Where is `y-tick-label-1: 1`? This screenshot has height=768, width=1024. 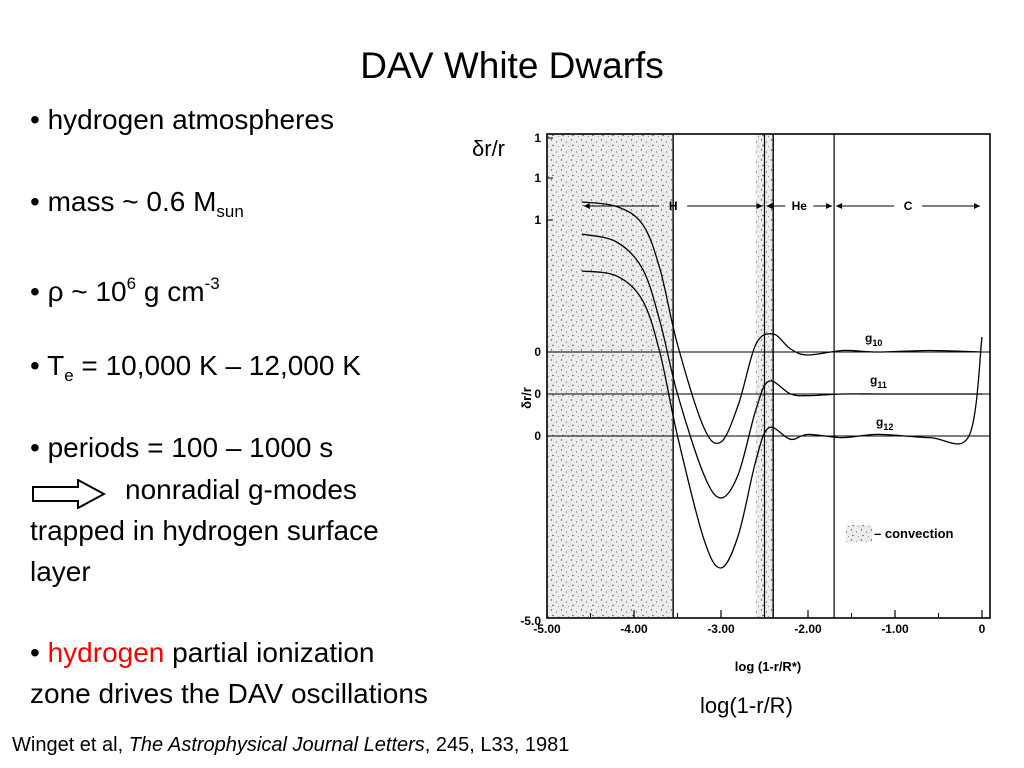 y-tick-label-1: 1 is located at coordinates (537, 178).